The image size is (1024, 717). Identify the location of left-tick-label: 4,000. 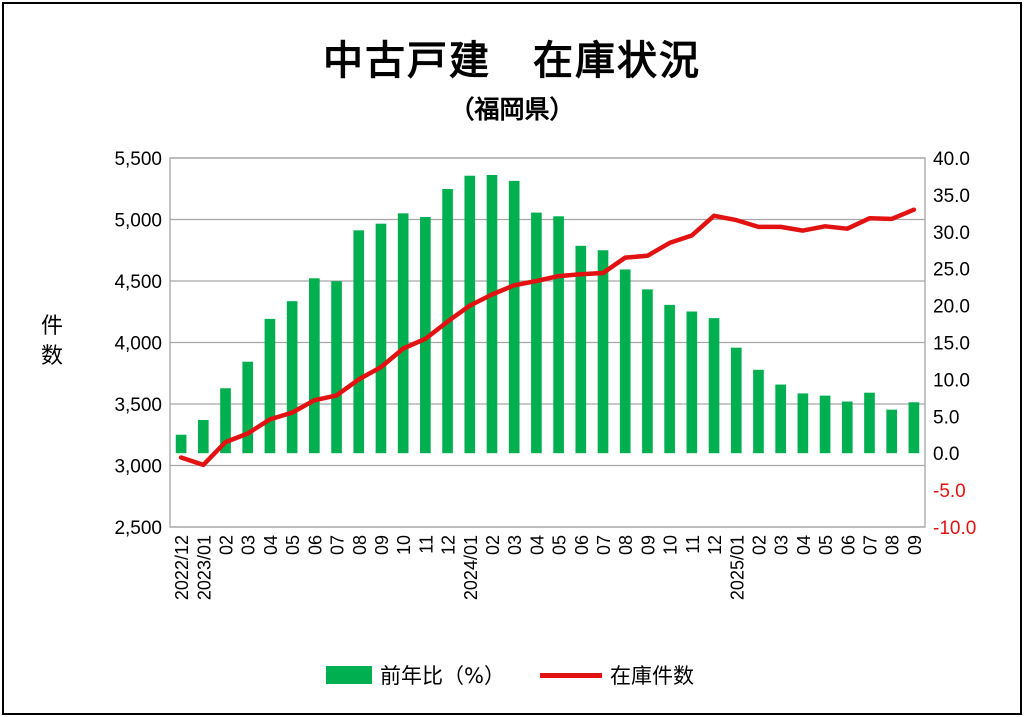
(138, 344).